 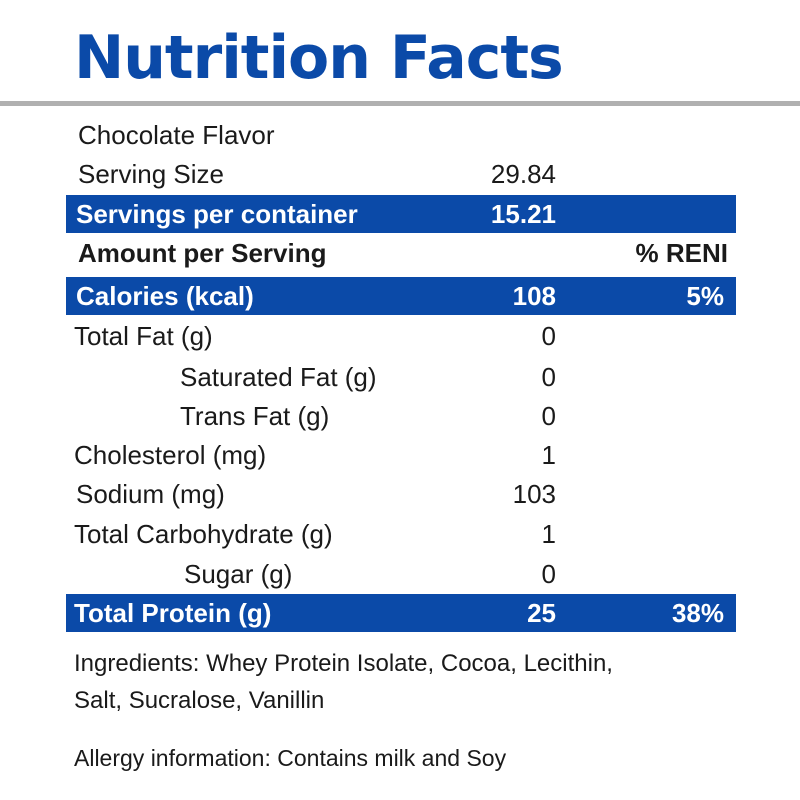 I want to click on flavor-label: Chocolate Flavor, so click(x=176, y=135).